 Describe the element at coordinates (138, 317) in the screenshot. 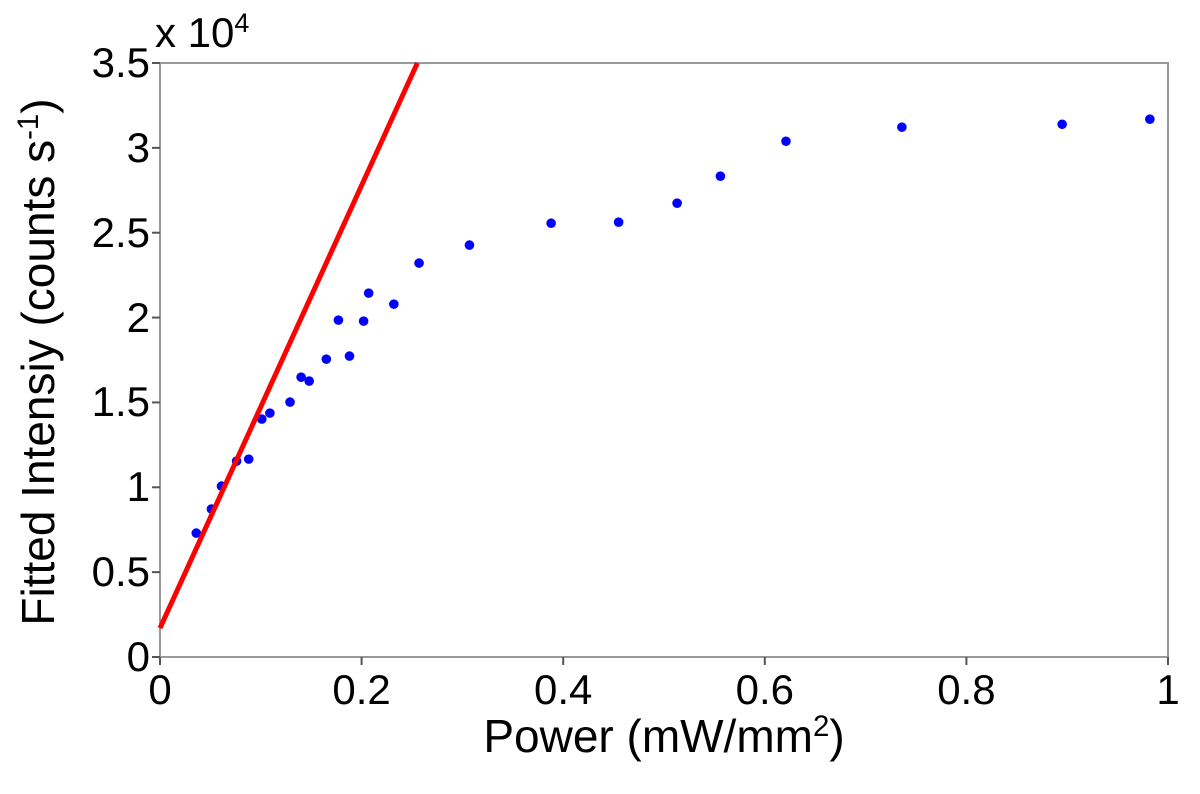

I see `y-tick-label: 2` at that location.